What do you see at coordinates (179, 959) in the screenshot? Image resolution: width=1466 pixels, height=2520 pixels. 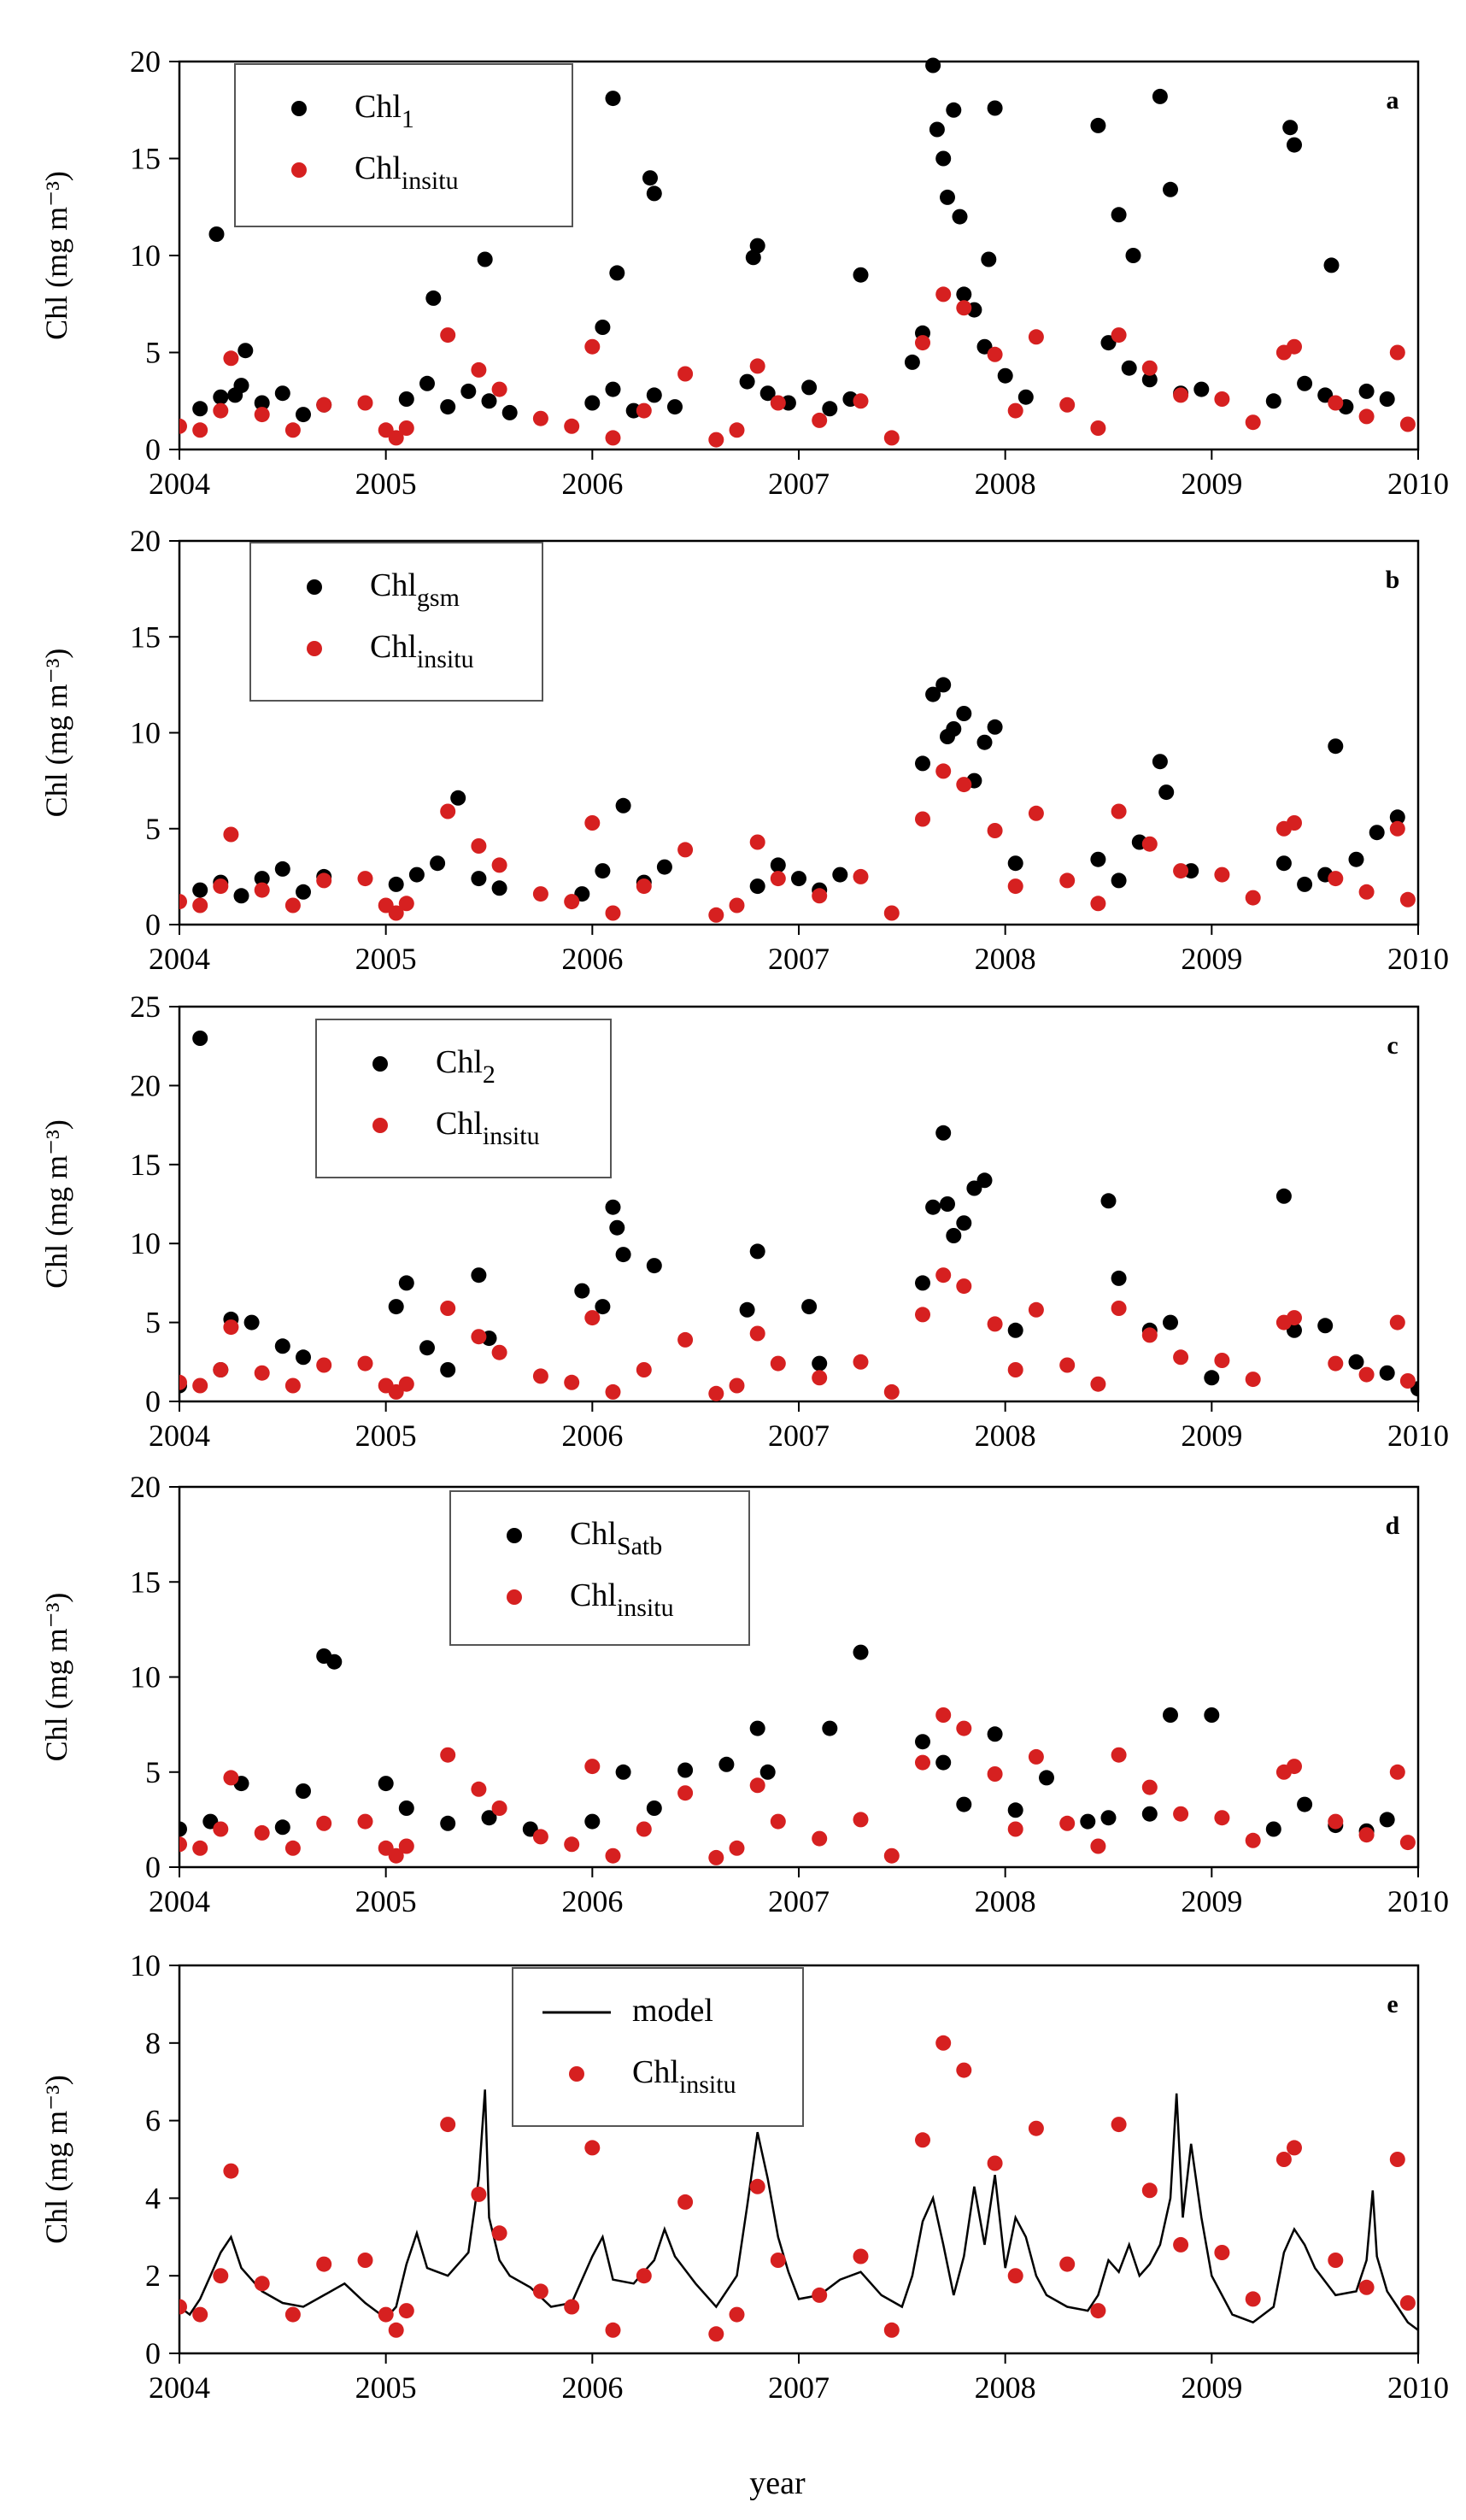 I see `x-tick-label: 2004` at bounding box center [179, 959].